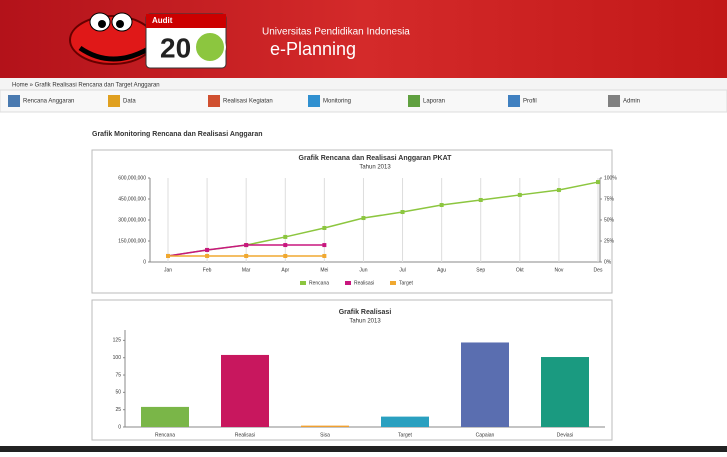  What do you see at coordinates (132, 178) in the screenshot?
I see `y-tick-label: 600,000,000` at bounding box center [132, 178].